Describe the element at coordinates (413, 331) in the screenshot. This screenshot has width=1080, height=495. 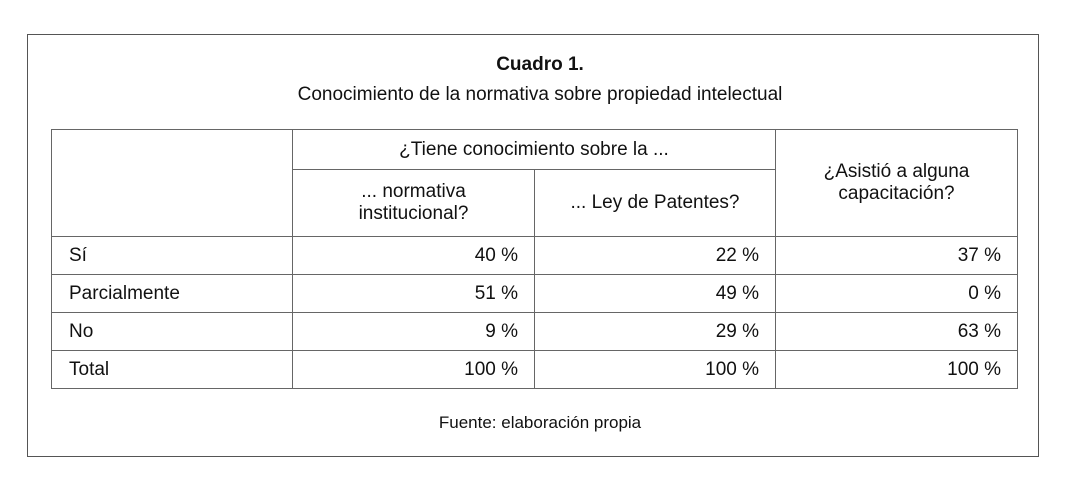
I see `cell-value: 9 %` at that location.